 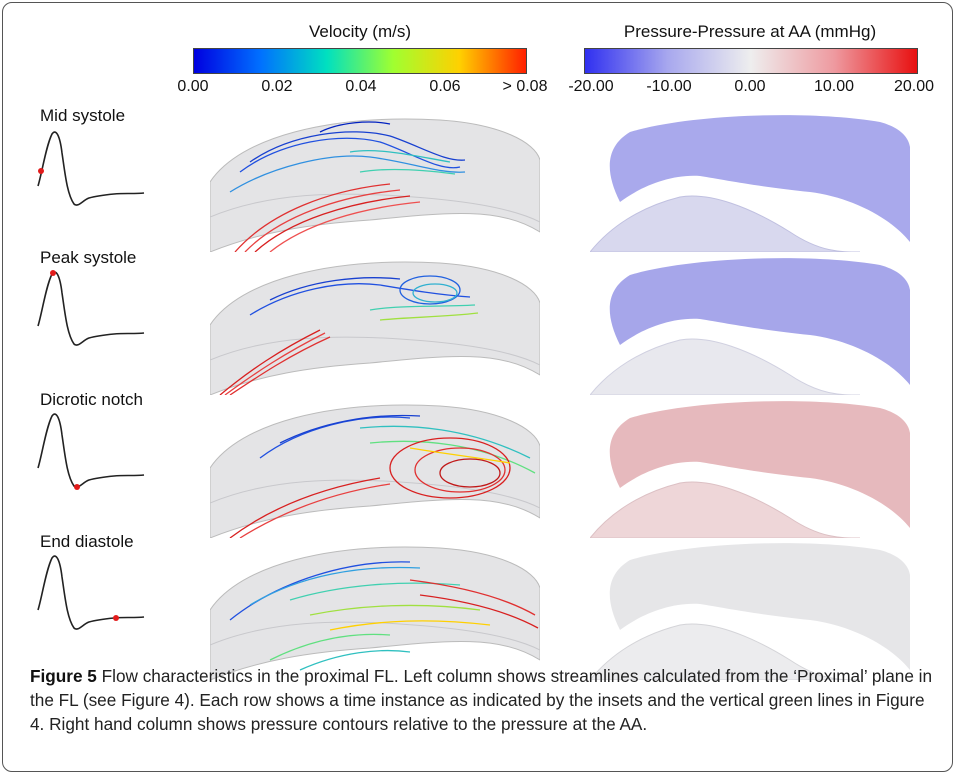 What do you see at coordinates (750, 31) in the screenshot?
I see `pressure-colorbar-title: Pressure-Pressure at AA (mmHg)` at bounding box center [750, 31].